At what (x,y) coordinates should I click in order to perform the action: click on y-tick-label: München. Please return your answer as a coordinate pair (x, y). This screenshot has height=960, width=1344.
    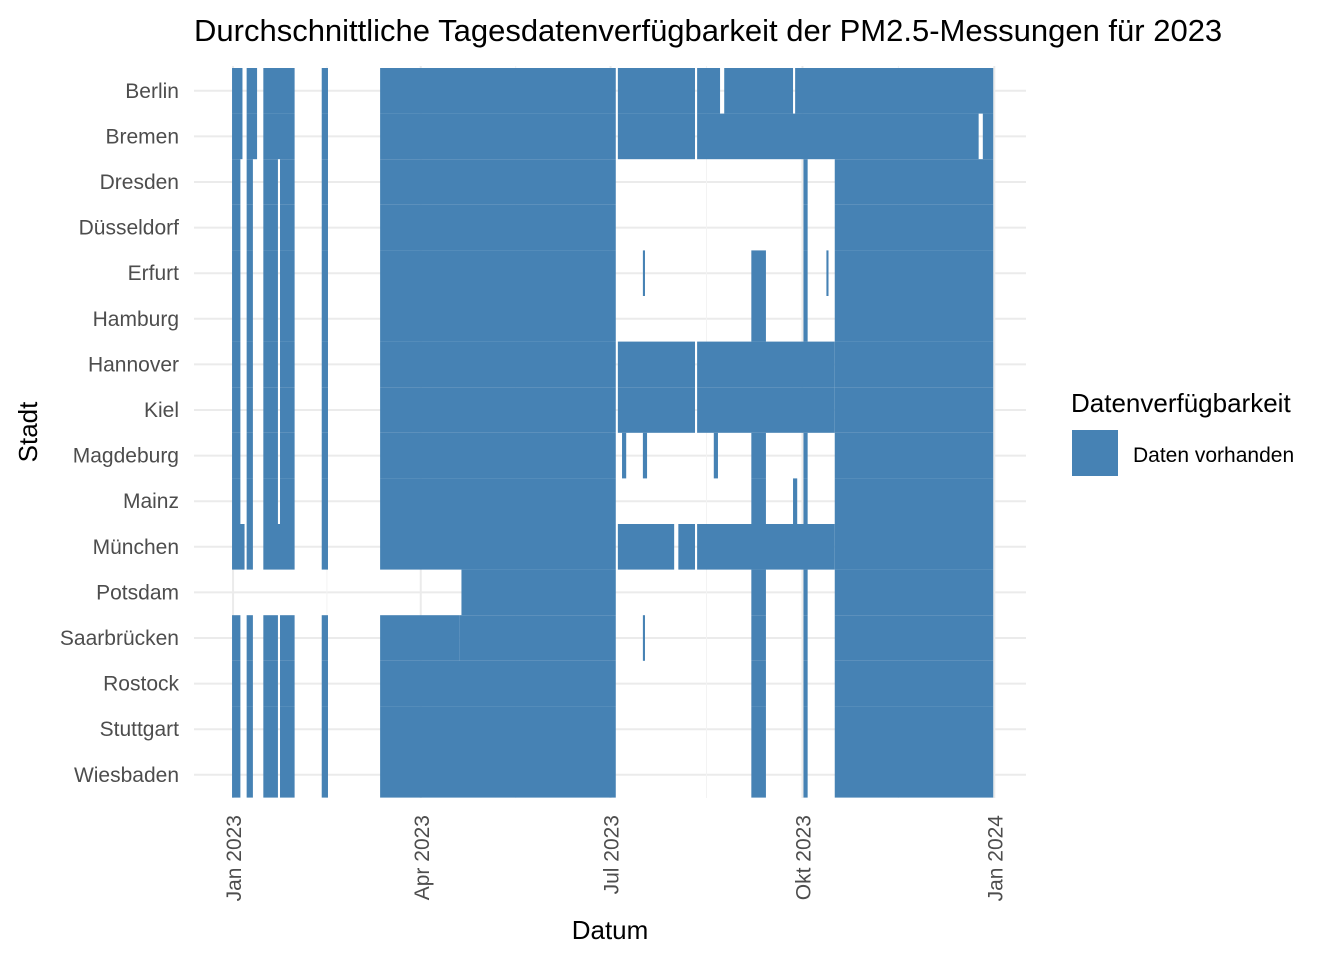
    Looking at the image, I should click on (136, 547).